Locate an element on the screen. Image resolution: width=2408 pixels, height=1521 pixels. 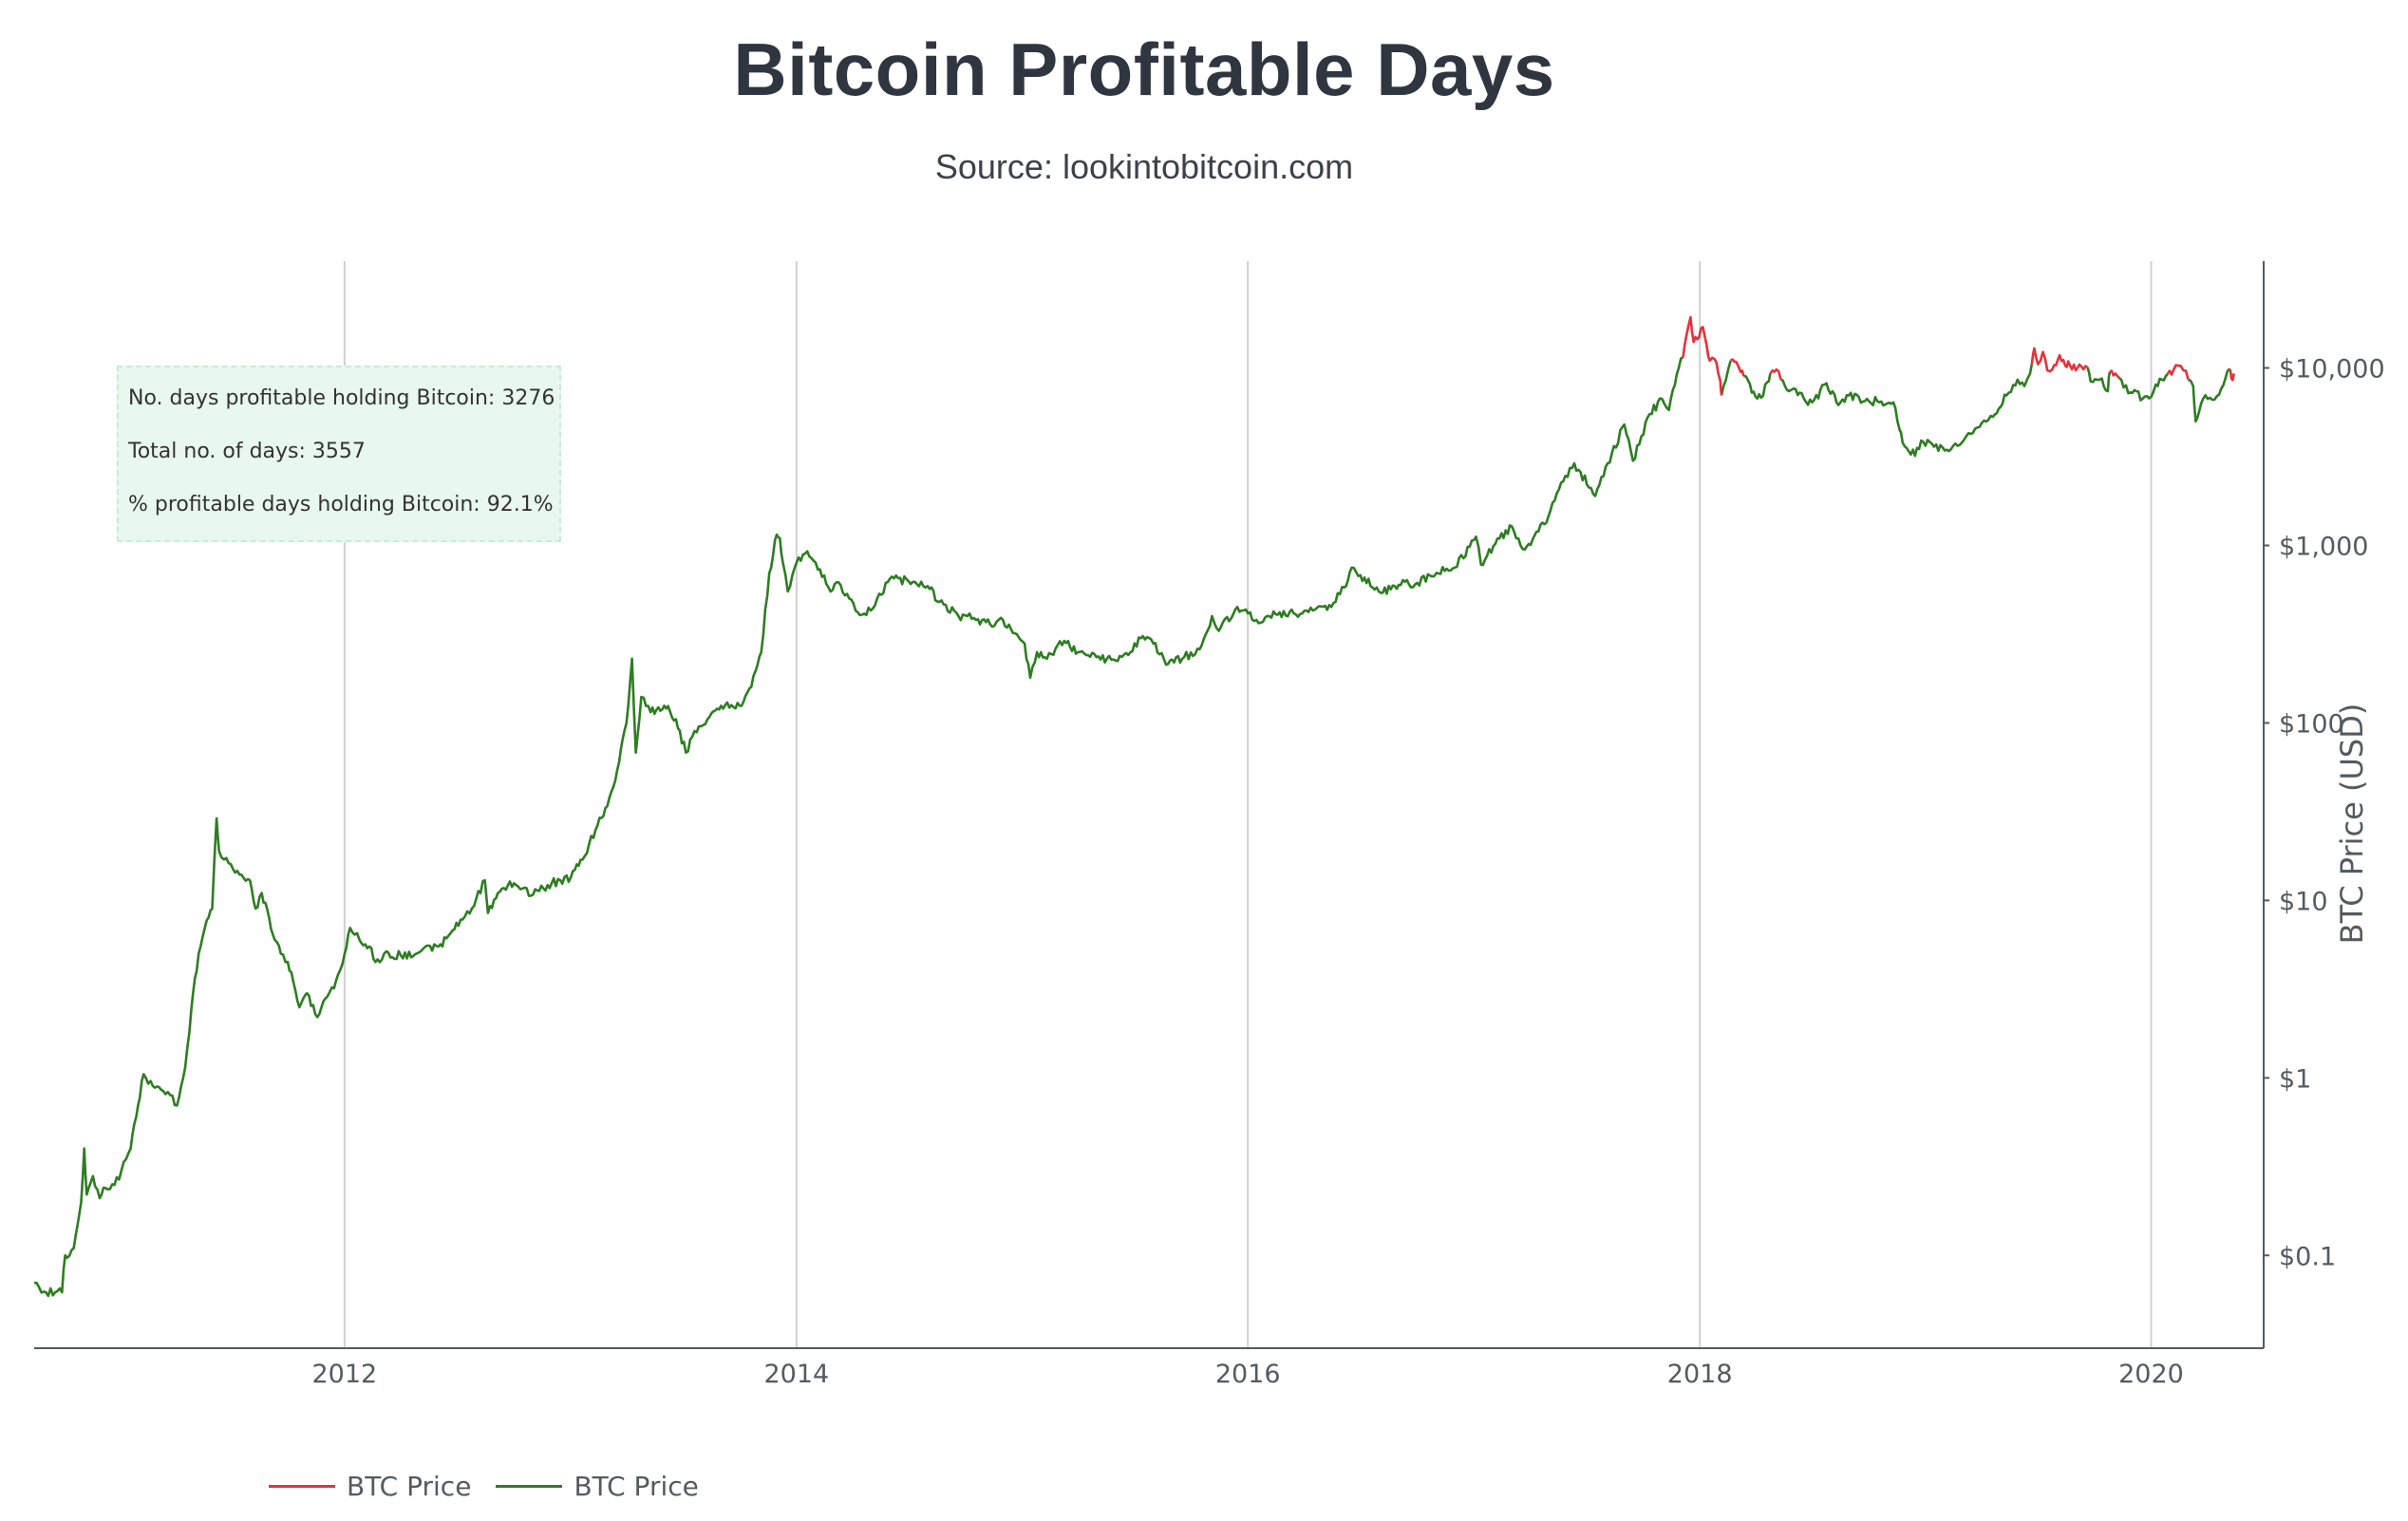
stats-total-days: Total no. of days: 3557 is located at coordinates (247, 451).